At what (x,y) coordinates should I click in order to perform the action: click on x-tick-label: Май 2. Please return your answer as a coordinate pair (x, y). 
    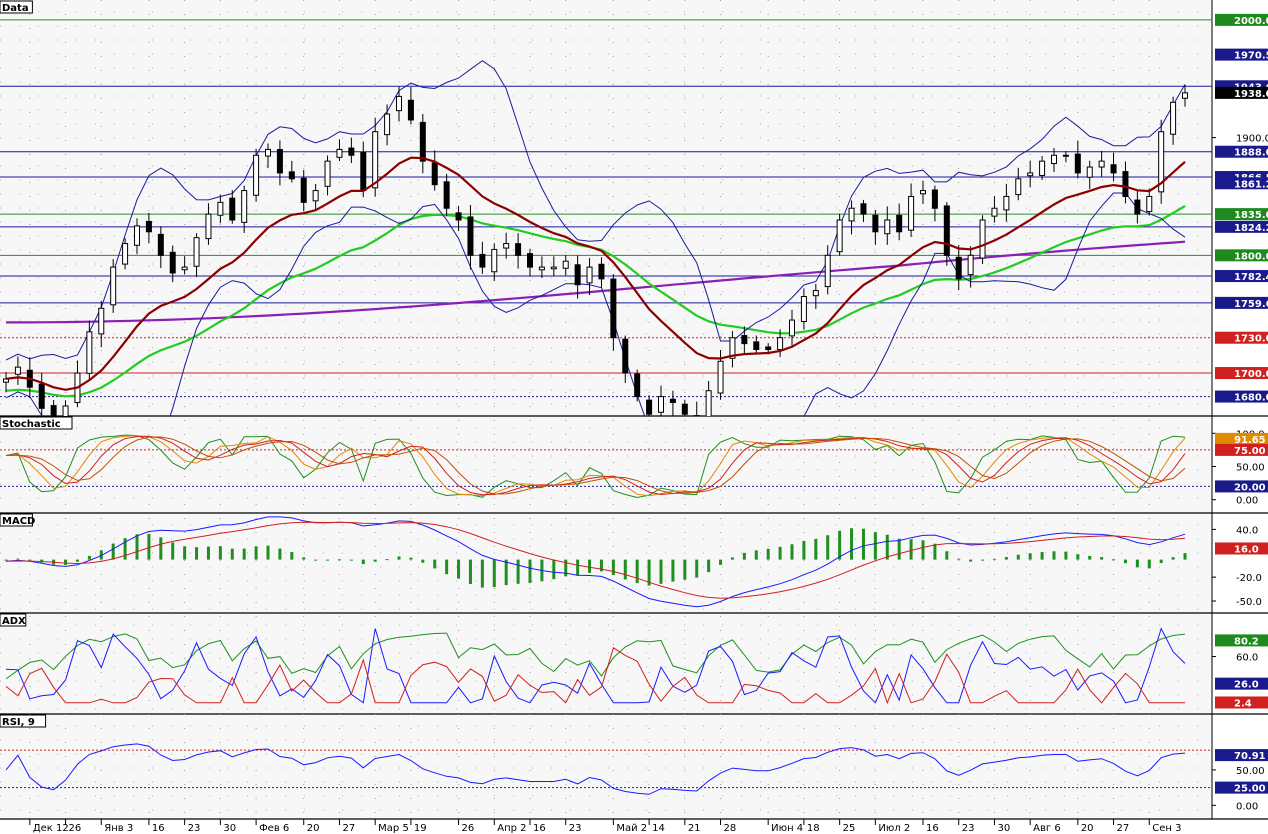
    Looking at the image, I should click on (631, 828).